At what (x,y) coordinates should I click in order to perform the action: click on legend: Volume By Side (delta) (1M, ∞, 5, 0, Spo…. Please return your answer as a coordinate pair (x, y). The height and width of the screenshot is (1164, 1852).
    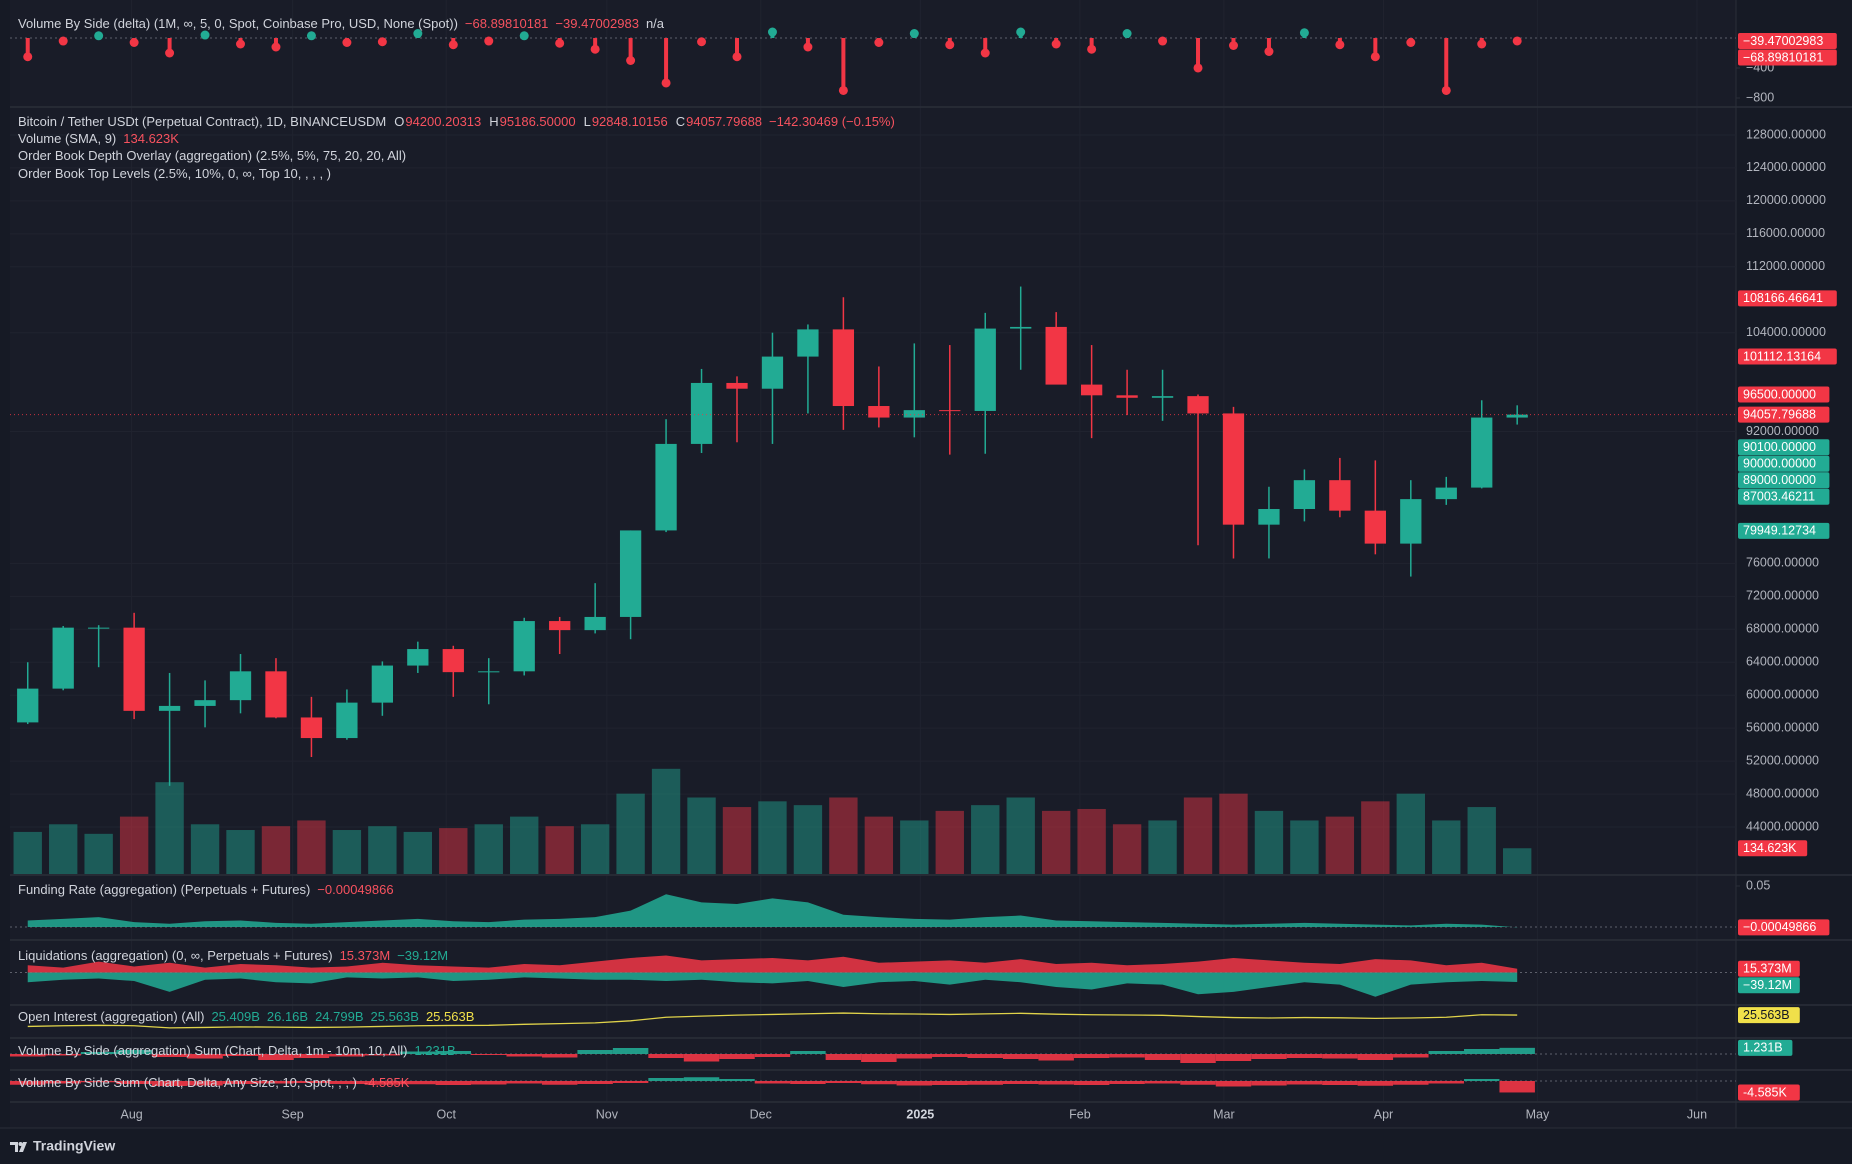
    Looking at the image, I should click on (341, 23).